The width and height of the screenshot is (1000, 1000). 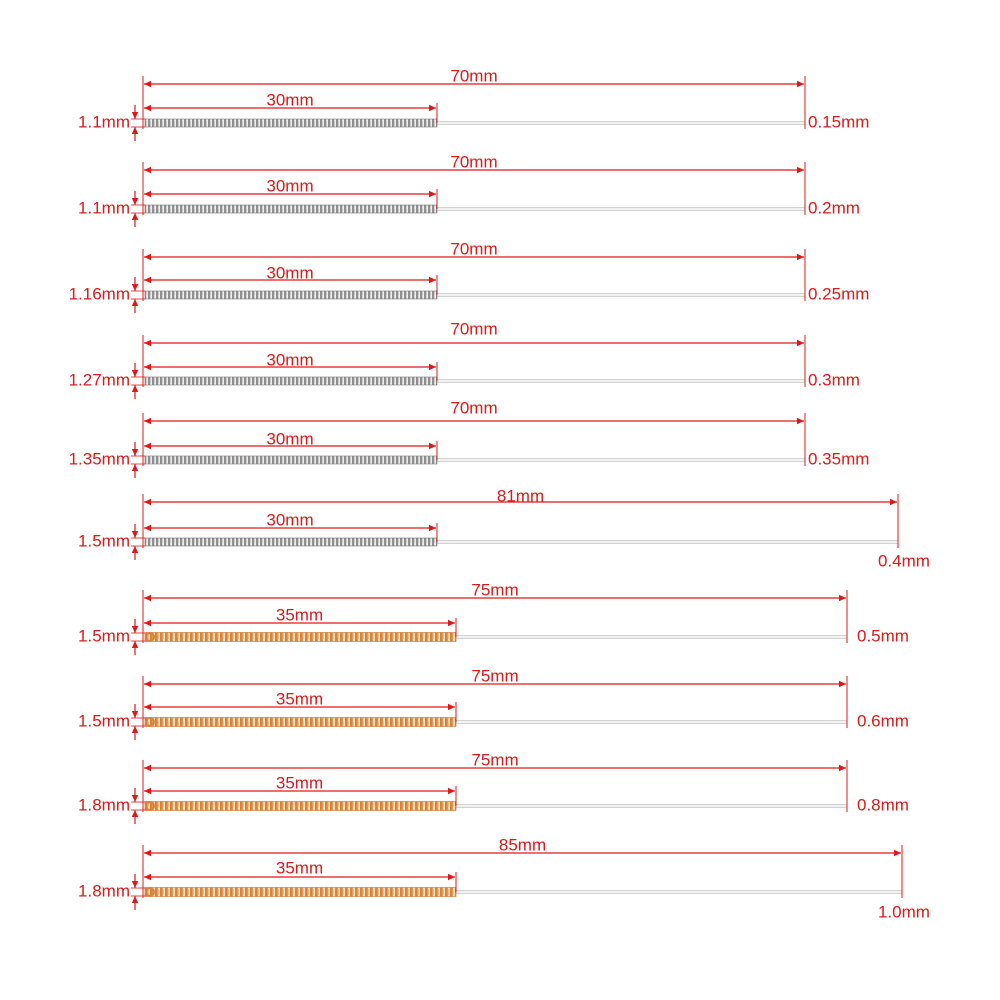 I want to click on needle-diameter-label: 0.4mm, so click(x=904, y=560).